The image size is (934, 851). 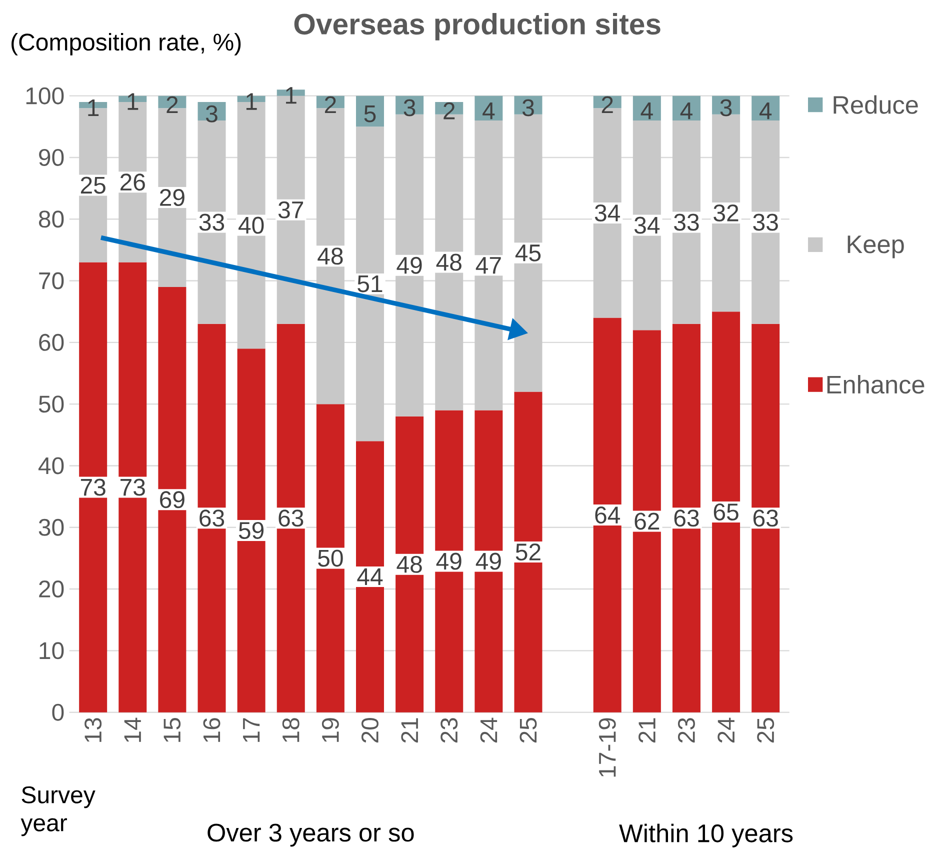 I want to click on data-label: 52, so click(x=528, y=552).